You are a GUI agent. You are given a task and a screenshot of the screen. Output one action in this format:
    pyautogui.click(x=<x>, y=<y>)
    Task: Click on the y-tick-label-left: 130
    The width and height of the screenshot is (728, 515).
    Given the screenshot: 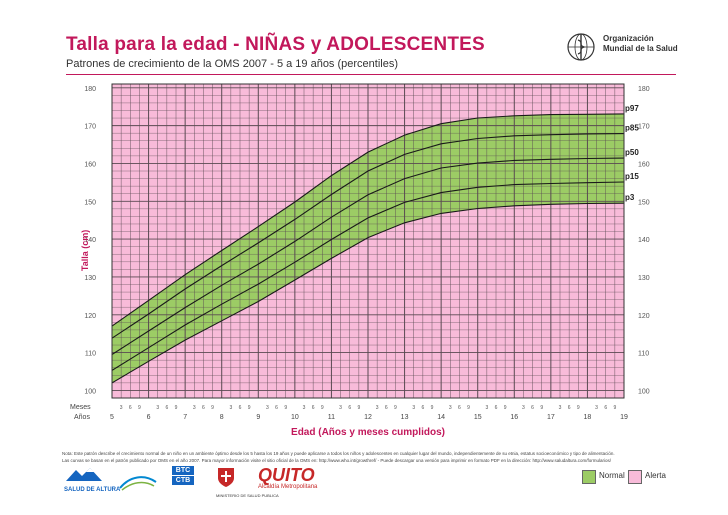 What is the action you would take?
    pyautogui.click(x=90, y=278)
    